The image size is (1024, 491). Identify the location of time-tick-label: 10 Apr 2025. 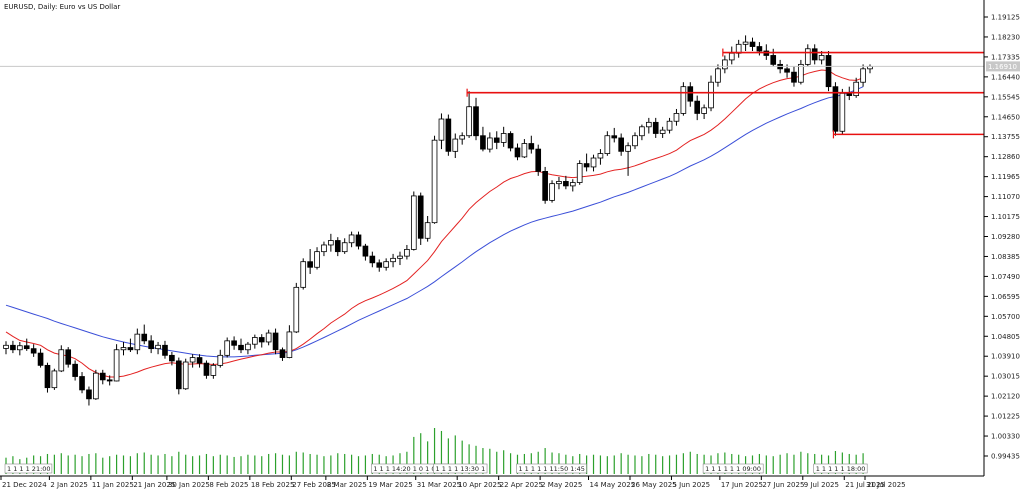
(479, 485).